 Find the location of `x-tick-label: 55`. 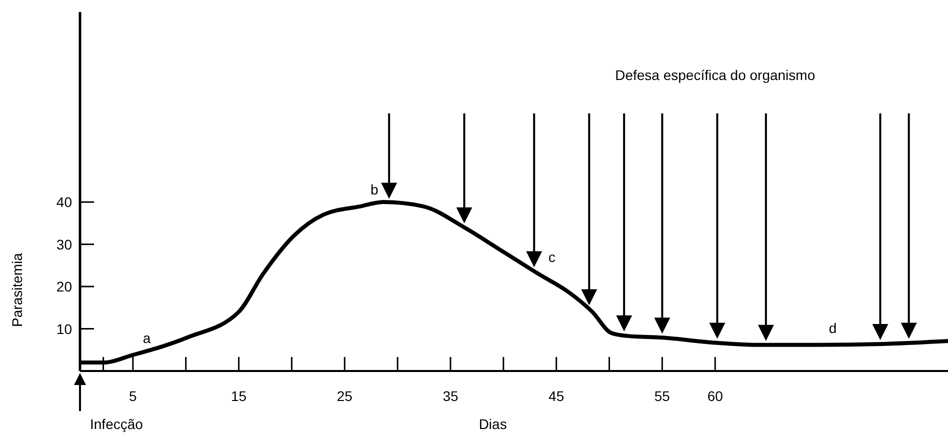

x-tick-label: 55 is located at coordinates (662, 396).